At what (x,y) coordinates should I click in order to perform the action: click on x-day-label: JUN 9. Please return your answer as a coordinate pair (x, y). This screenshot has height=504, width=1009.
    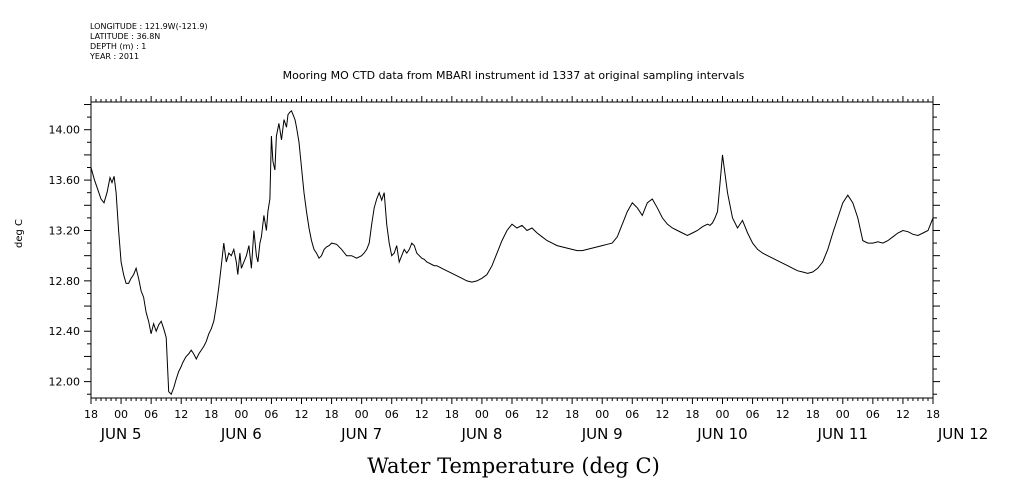
    Looking at the image, I should click on (602, 434).